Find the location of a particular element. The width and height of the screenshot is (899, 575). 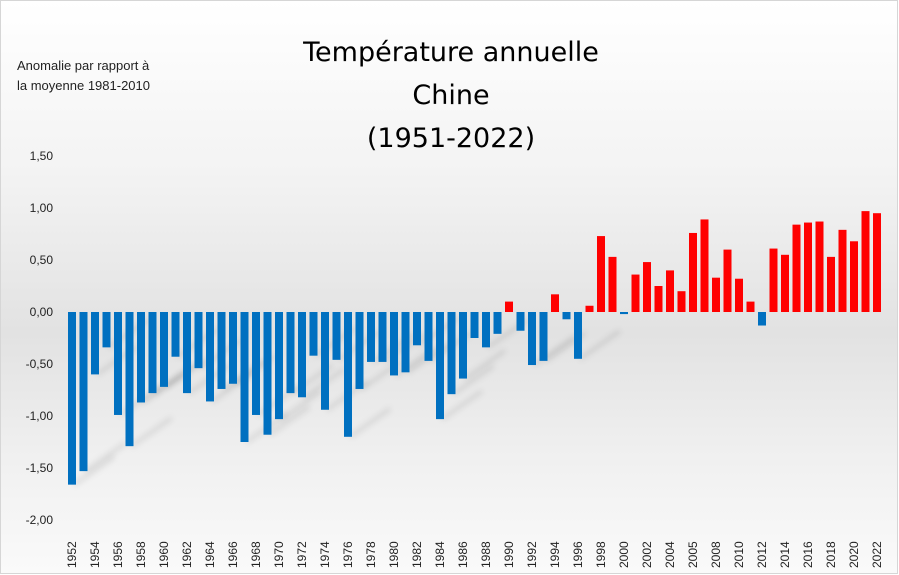

x-tick-label: 1958 is located at coordinates (141, 554).